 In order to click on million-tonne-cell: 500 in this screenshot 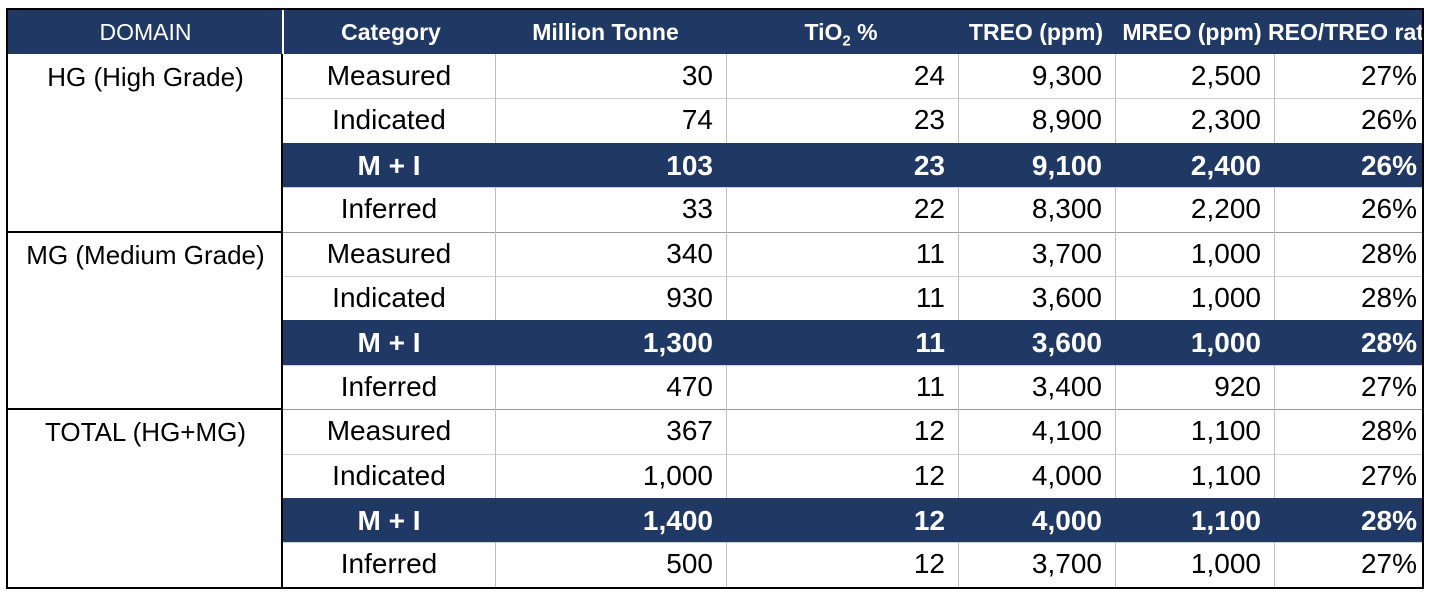, I will do `click(689, 564)`.